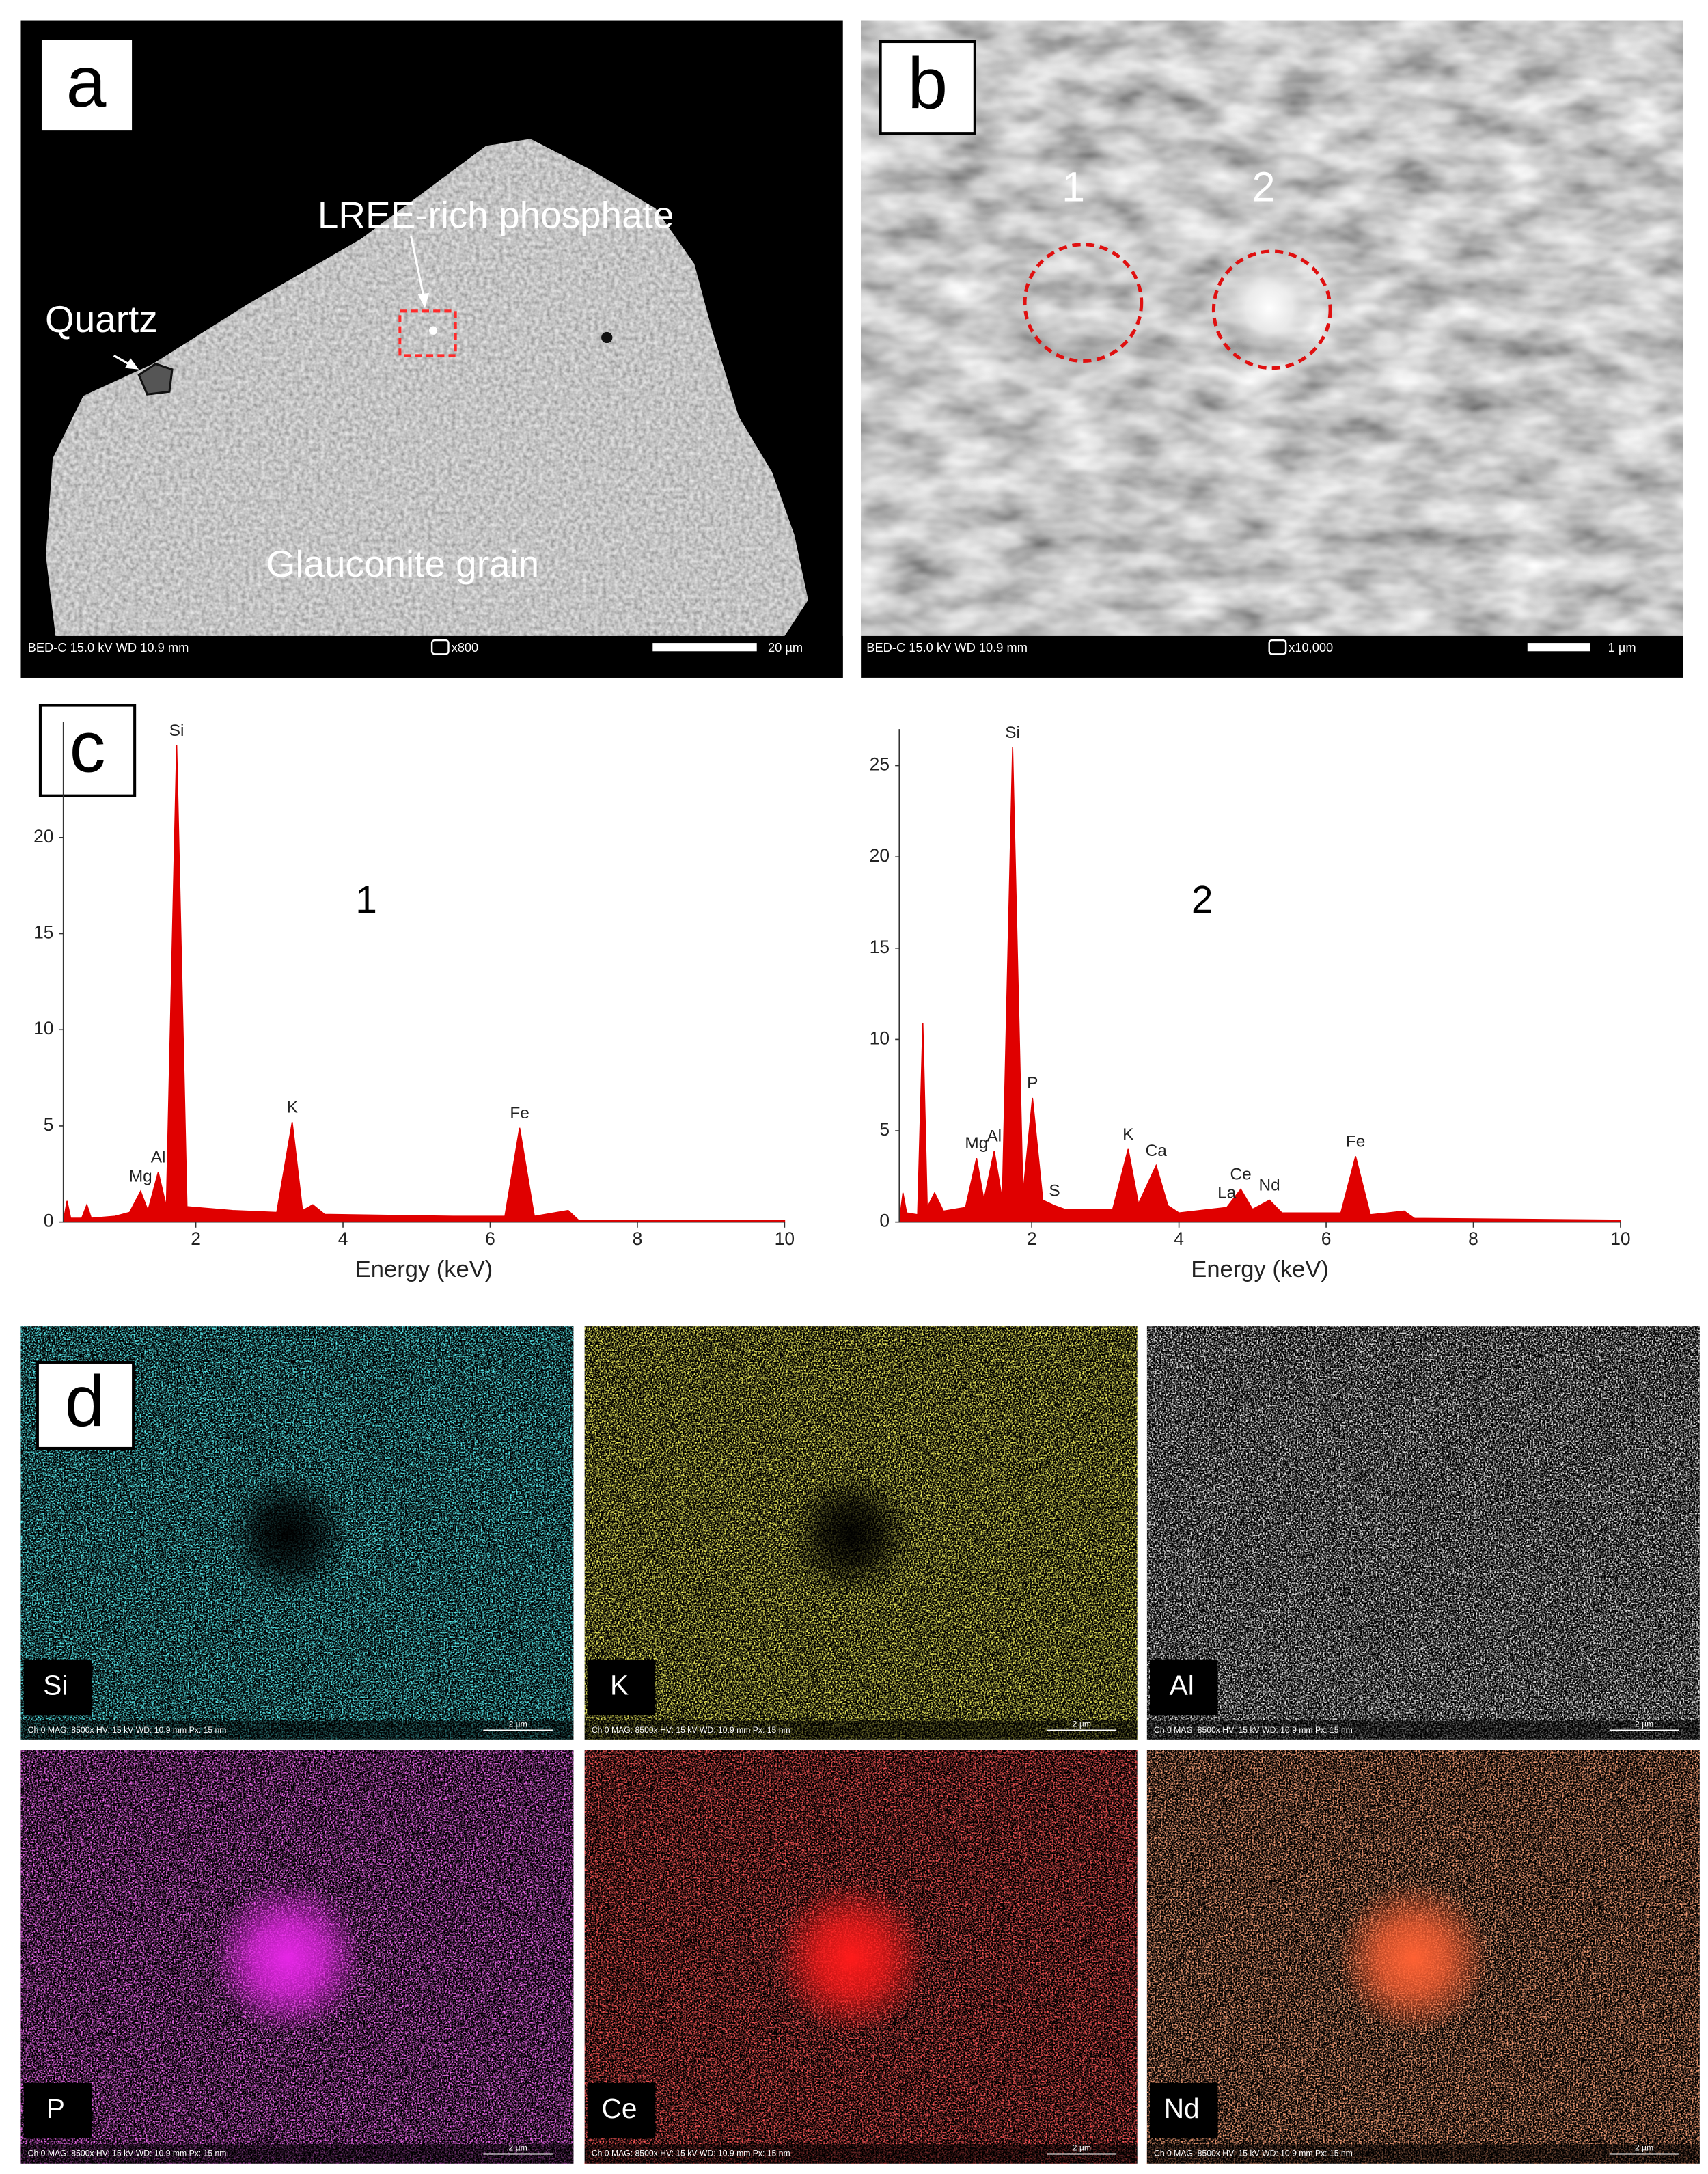  Describe the element at coordinates (884, 1129) in the screenshot. I see `y-tick-label: 5` at that location.